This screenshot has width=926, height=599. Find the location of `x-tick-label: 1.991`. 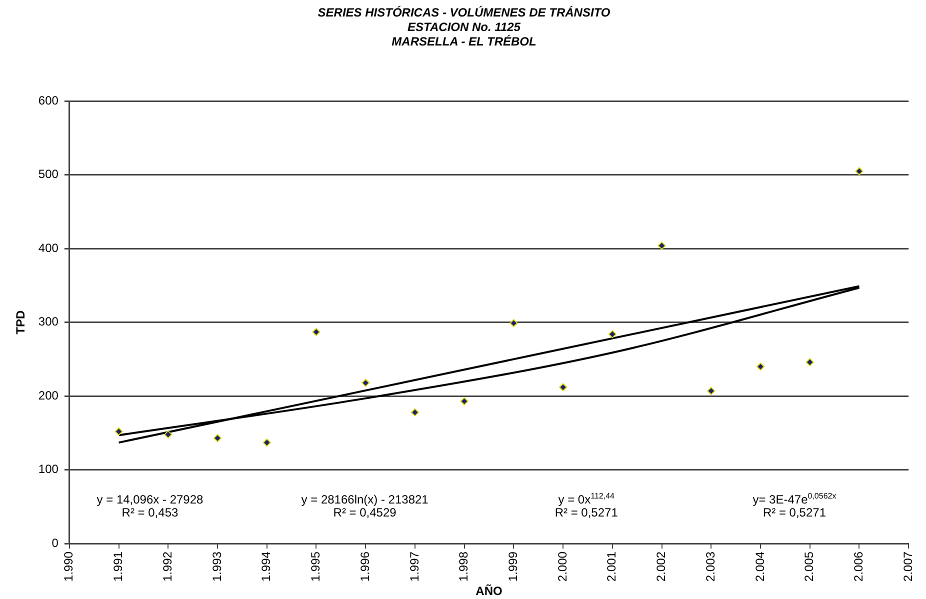

x-tick-label: 1.991 is located at coordinates (118, 566).